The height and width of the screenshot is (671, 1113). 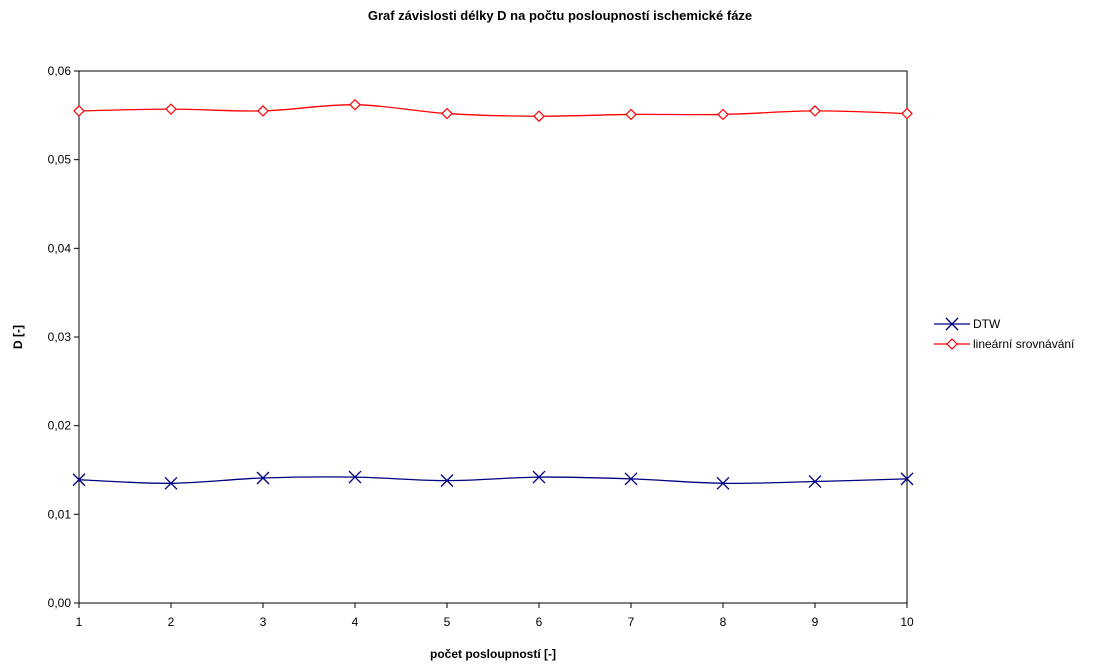 What do you see at coordinates (495, 616) in the screenshot?
I see `x-axis: 1 2 3 4 5 6 7 8 9 10` at bounding box center [495, 616].